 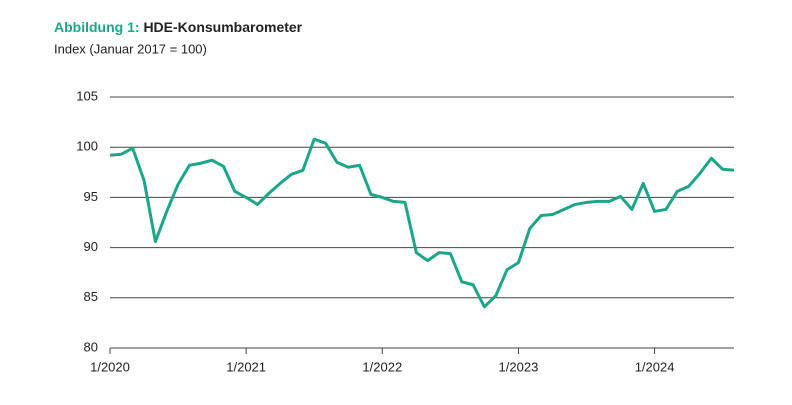 What do you see at coordinates (246, 366) in the screenshot?
I see `x-tick-label: 1/2021` at bounding box center [246, 366].